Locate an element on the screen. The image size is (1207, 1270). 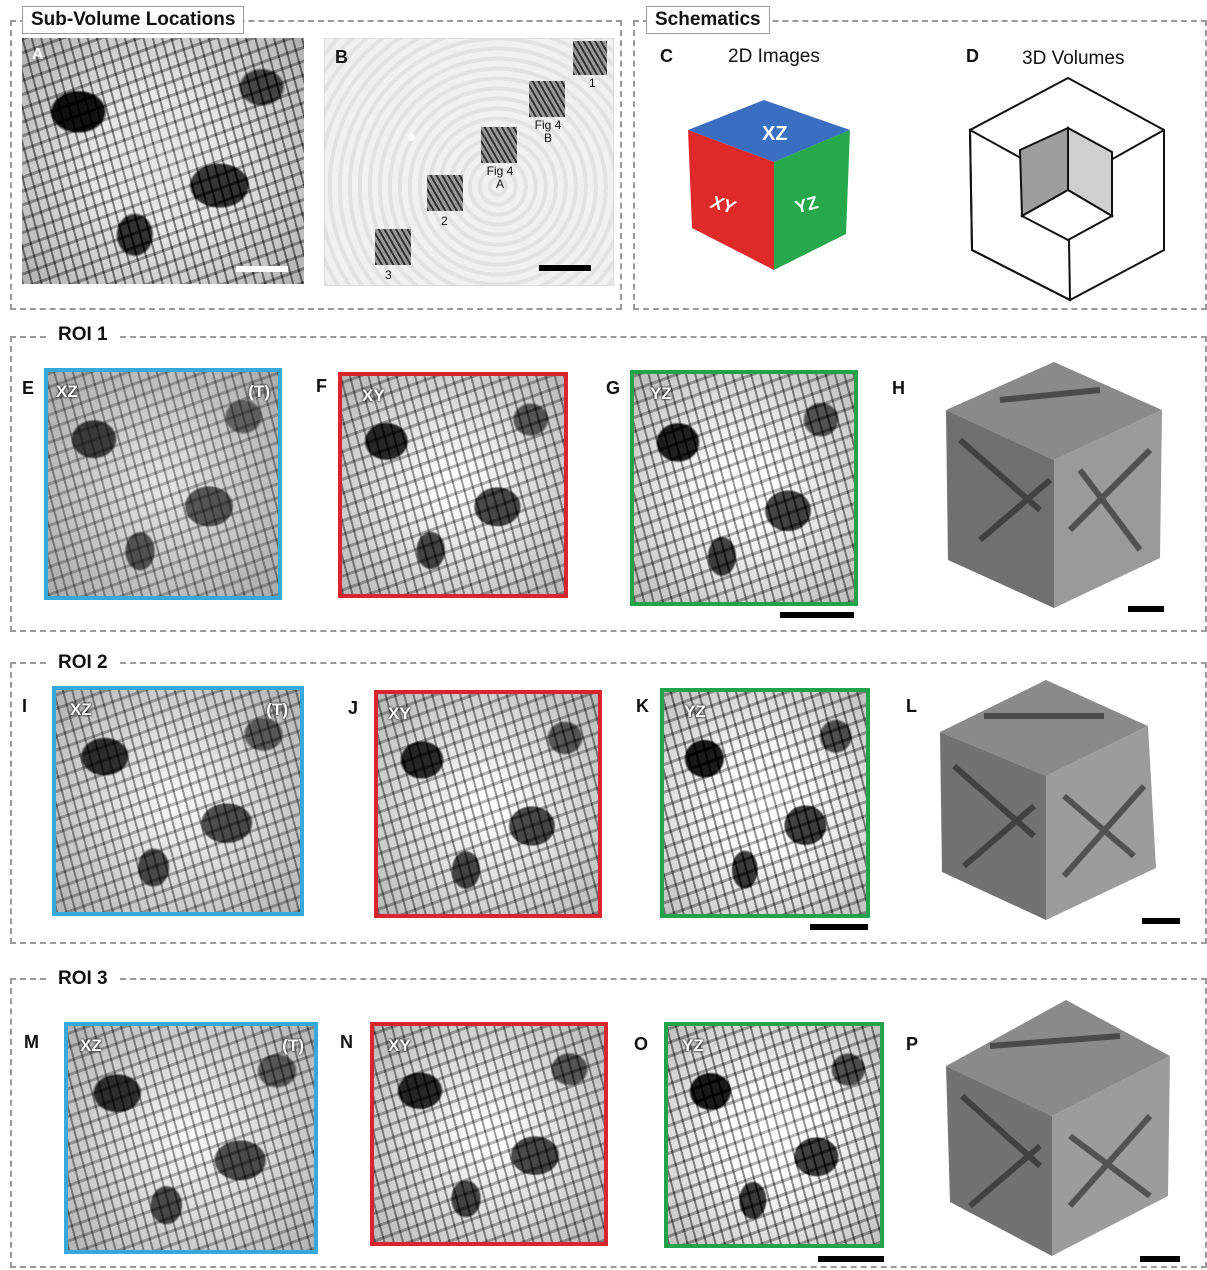
2d-images-cube-diagram: XZ XY YZ is located at coordinates (769, 185).